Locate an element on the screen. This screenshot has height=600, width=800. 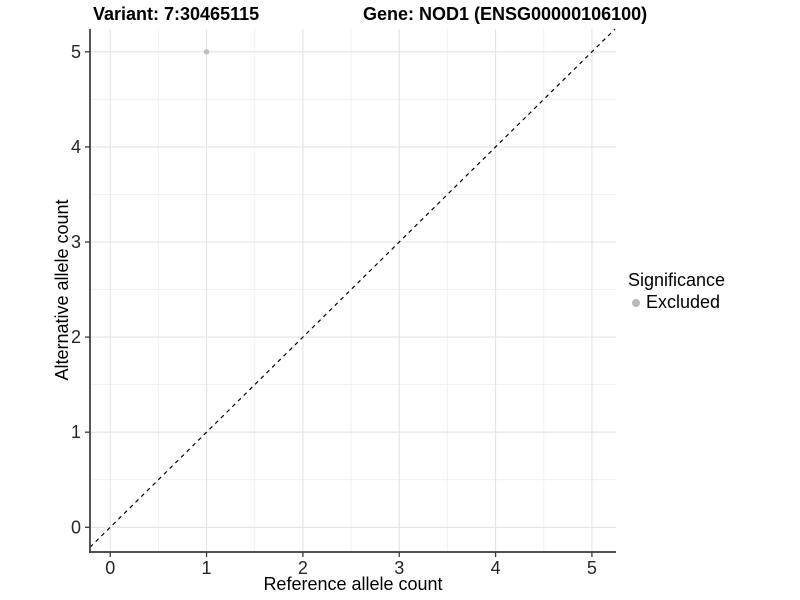
gene-title: Gene: NOD1 (ENSG00000106100) is located at coordinates (505, 14).